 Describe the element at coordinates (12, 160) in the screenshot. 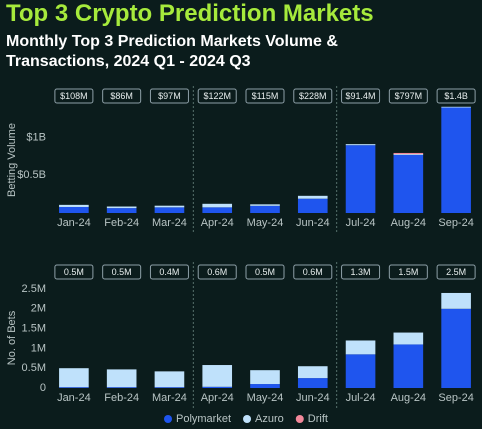

I see `y-axis-label: Betting Volume` at that location.